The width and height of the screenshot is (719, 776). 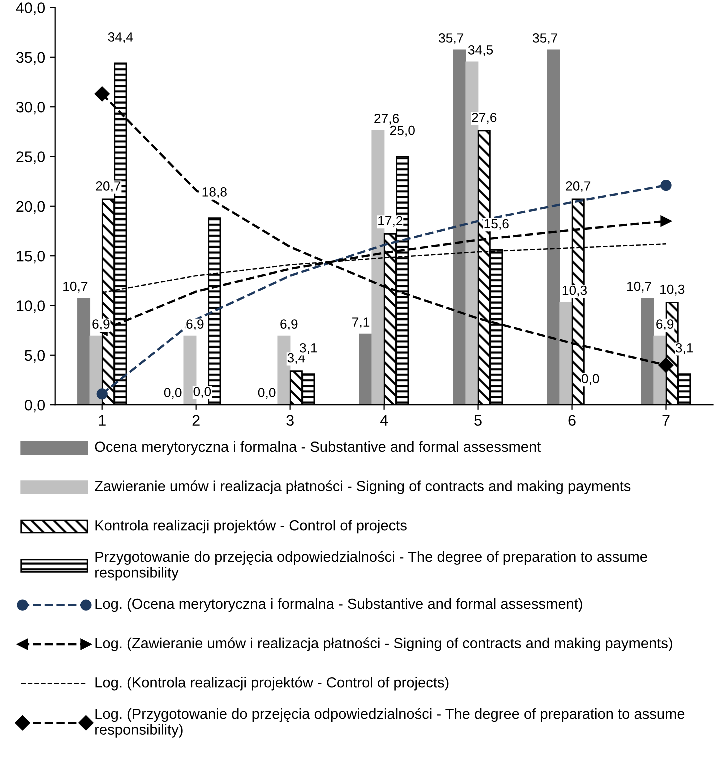 I want to click on x-tick-label: 7, so click(x=666, y=420).